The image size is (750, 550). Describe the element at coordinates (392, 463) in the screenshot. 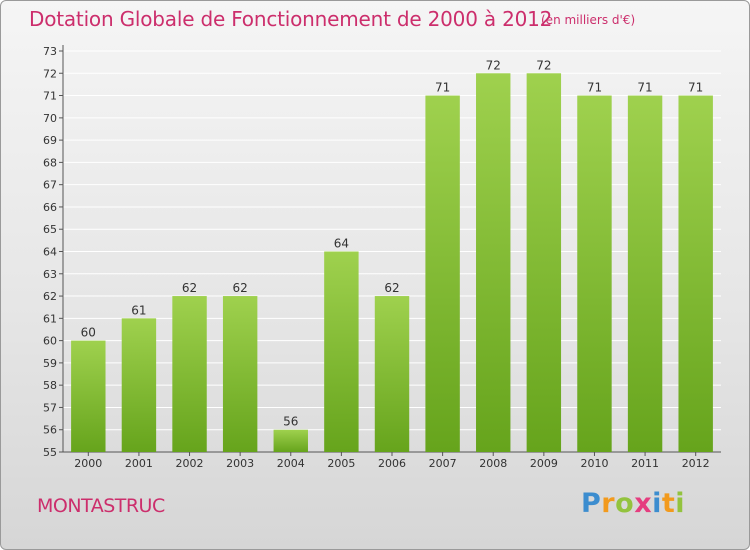

I see `x-tick-label: 2006` at that location.